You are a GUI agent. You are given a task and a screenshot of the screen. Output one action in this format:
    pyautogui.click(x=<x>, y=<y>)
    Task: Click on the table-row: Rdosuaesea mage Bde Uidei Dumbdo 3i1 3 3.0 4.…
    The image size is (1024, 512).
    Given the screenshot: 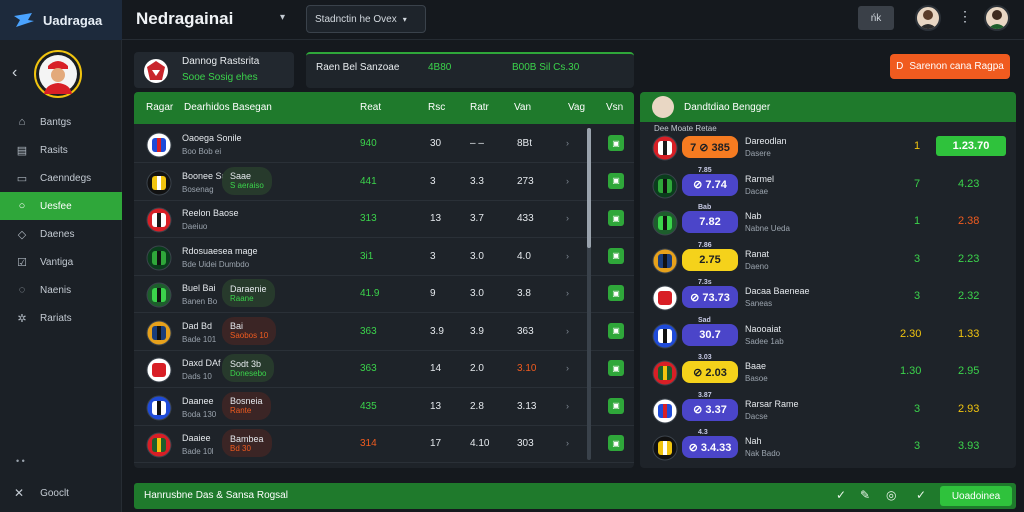 What is the action you would take?
    pyautogui.click(x=384, y=257)
    